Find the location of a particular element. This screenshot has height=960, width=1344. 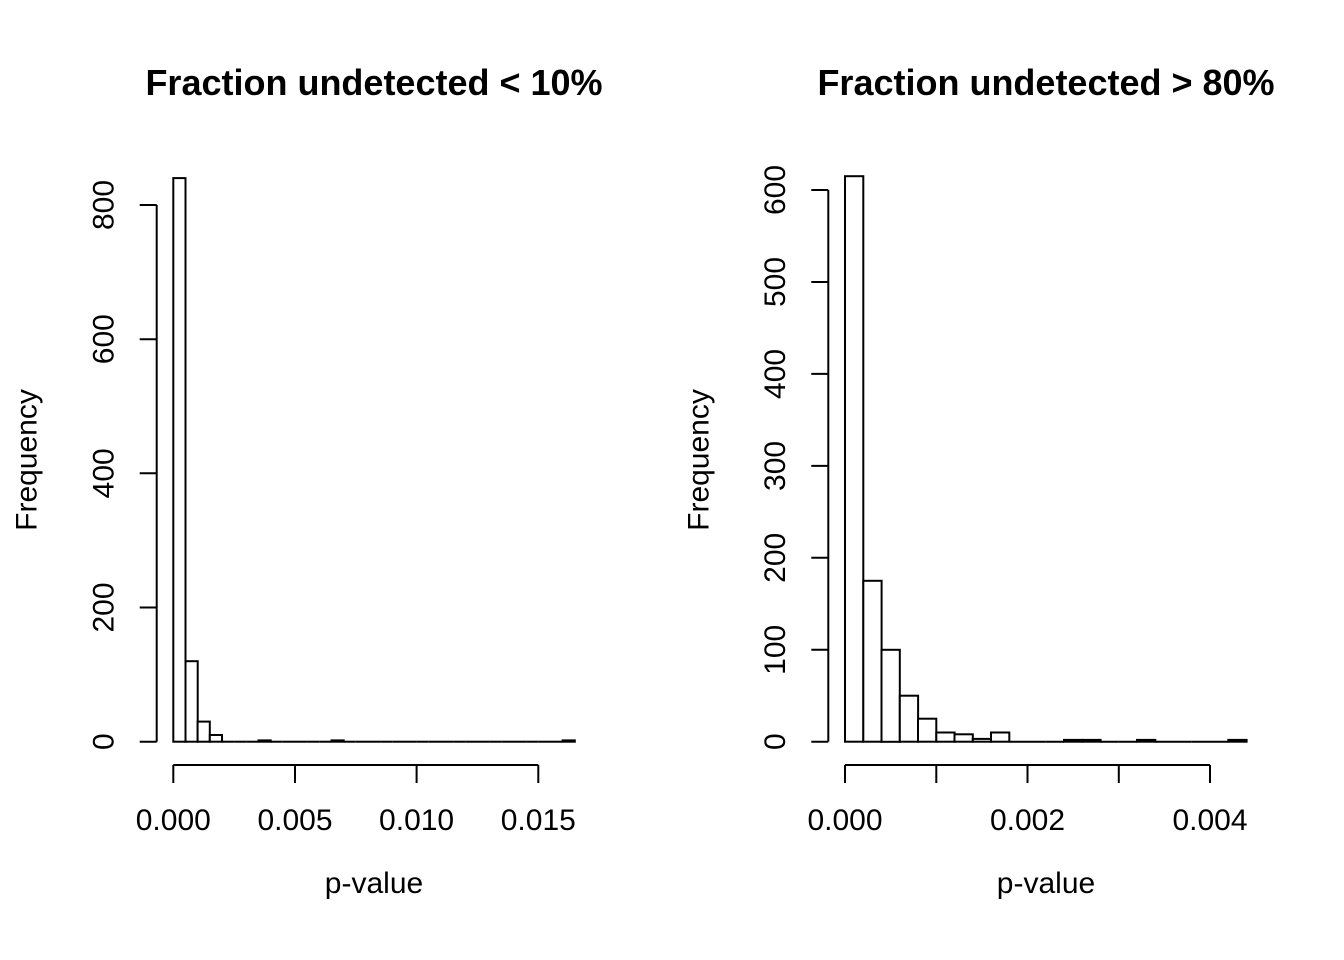

panel-title: Fraction undetected < 10% is located at coordinates (373, 82).